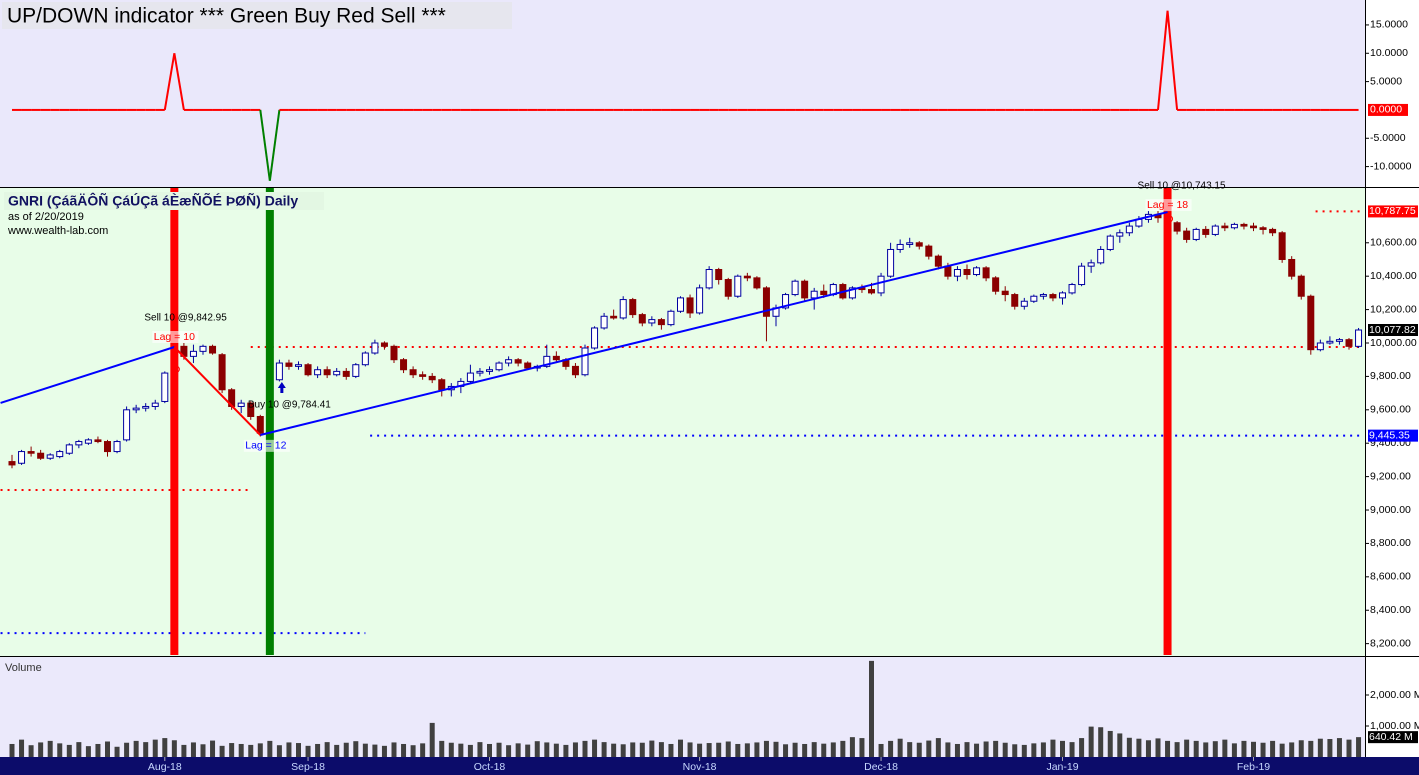 The width and height of the screenshot is (1419, 775). What do you see at coordinates (1393, 243) in the screenshot?
I see `y-tick-label: 10,600.00` at bounding box center [1393, 243].